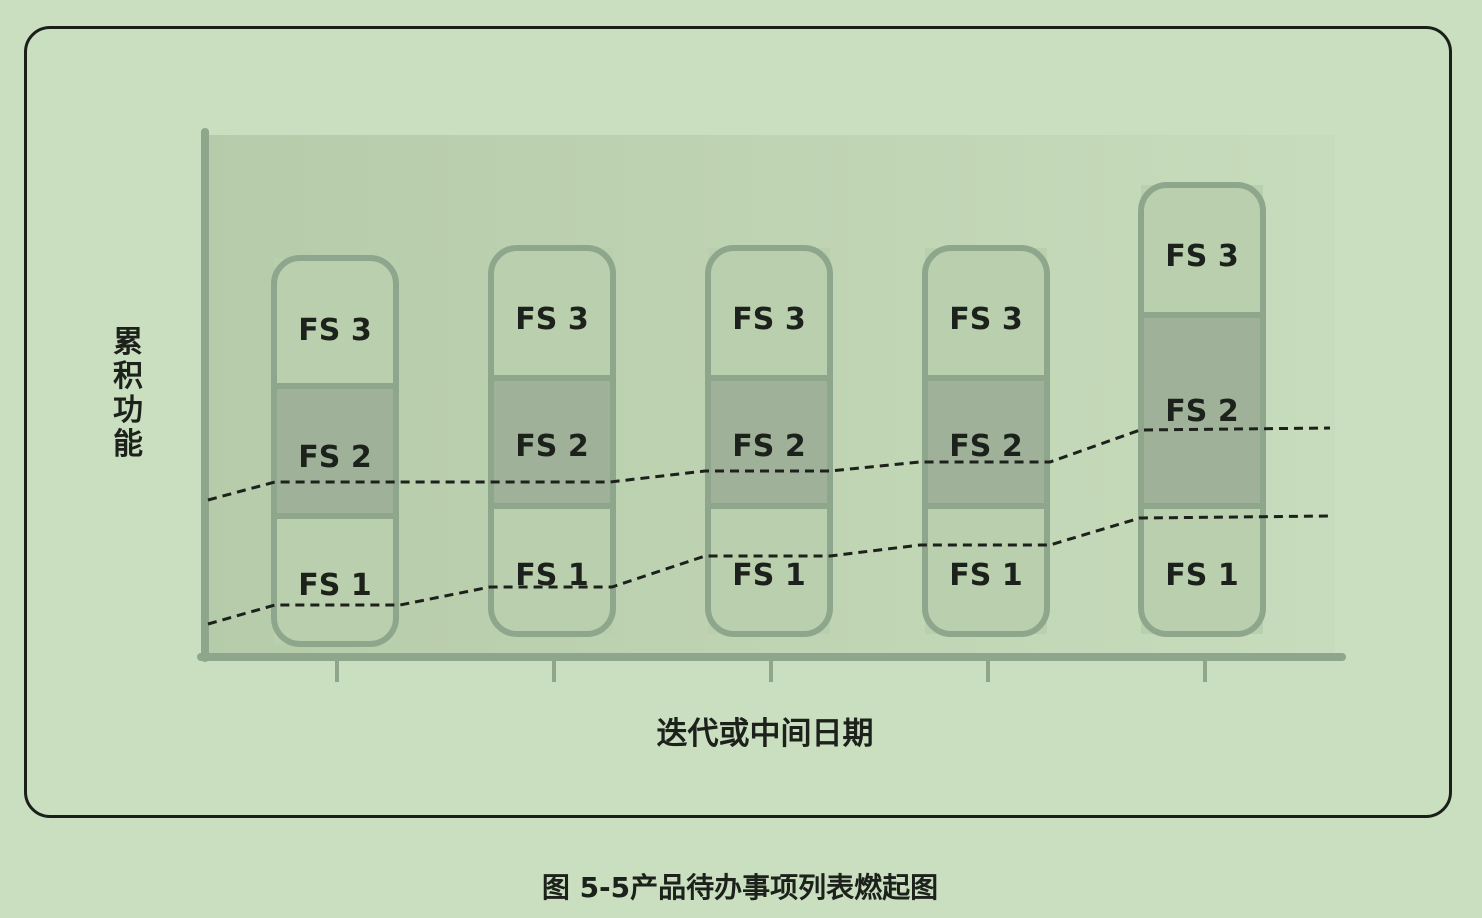  I want to click on column-1: FS 3 FS 2 FS 1, so click(335, 451).